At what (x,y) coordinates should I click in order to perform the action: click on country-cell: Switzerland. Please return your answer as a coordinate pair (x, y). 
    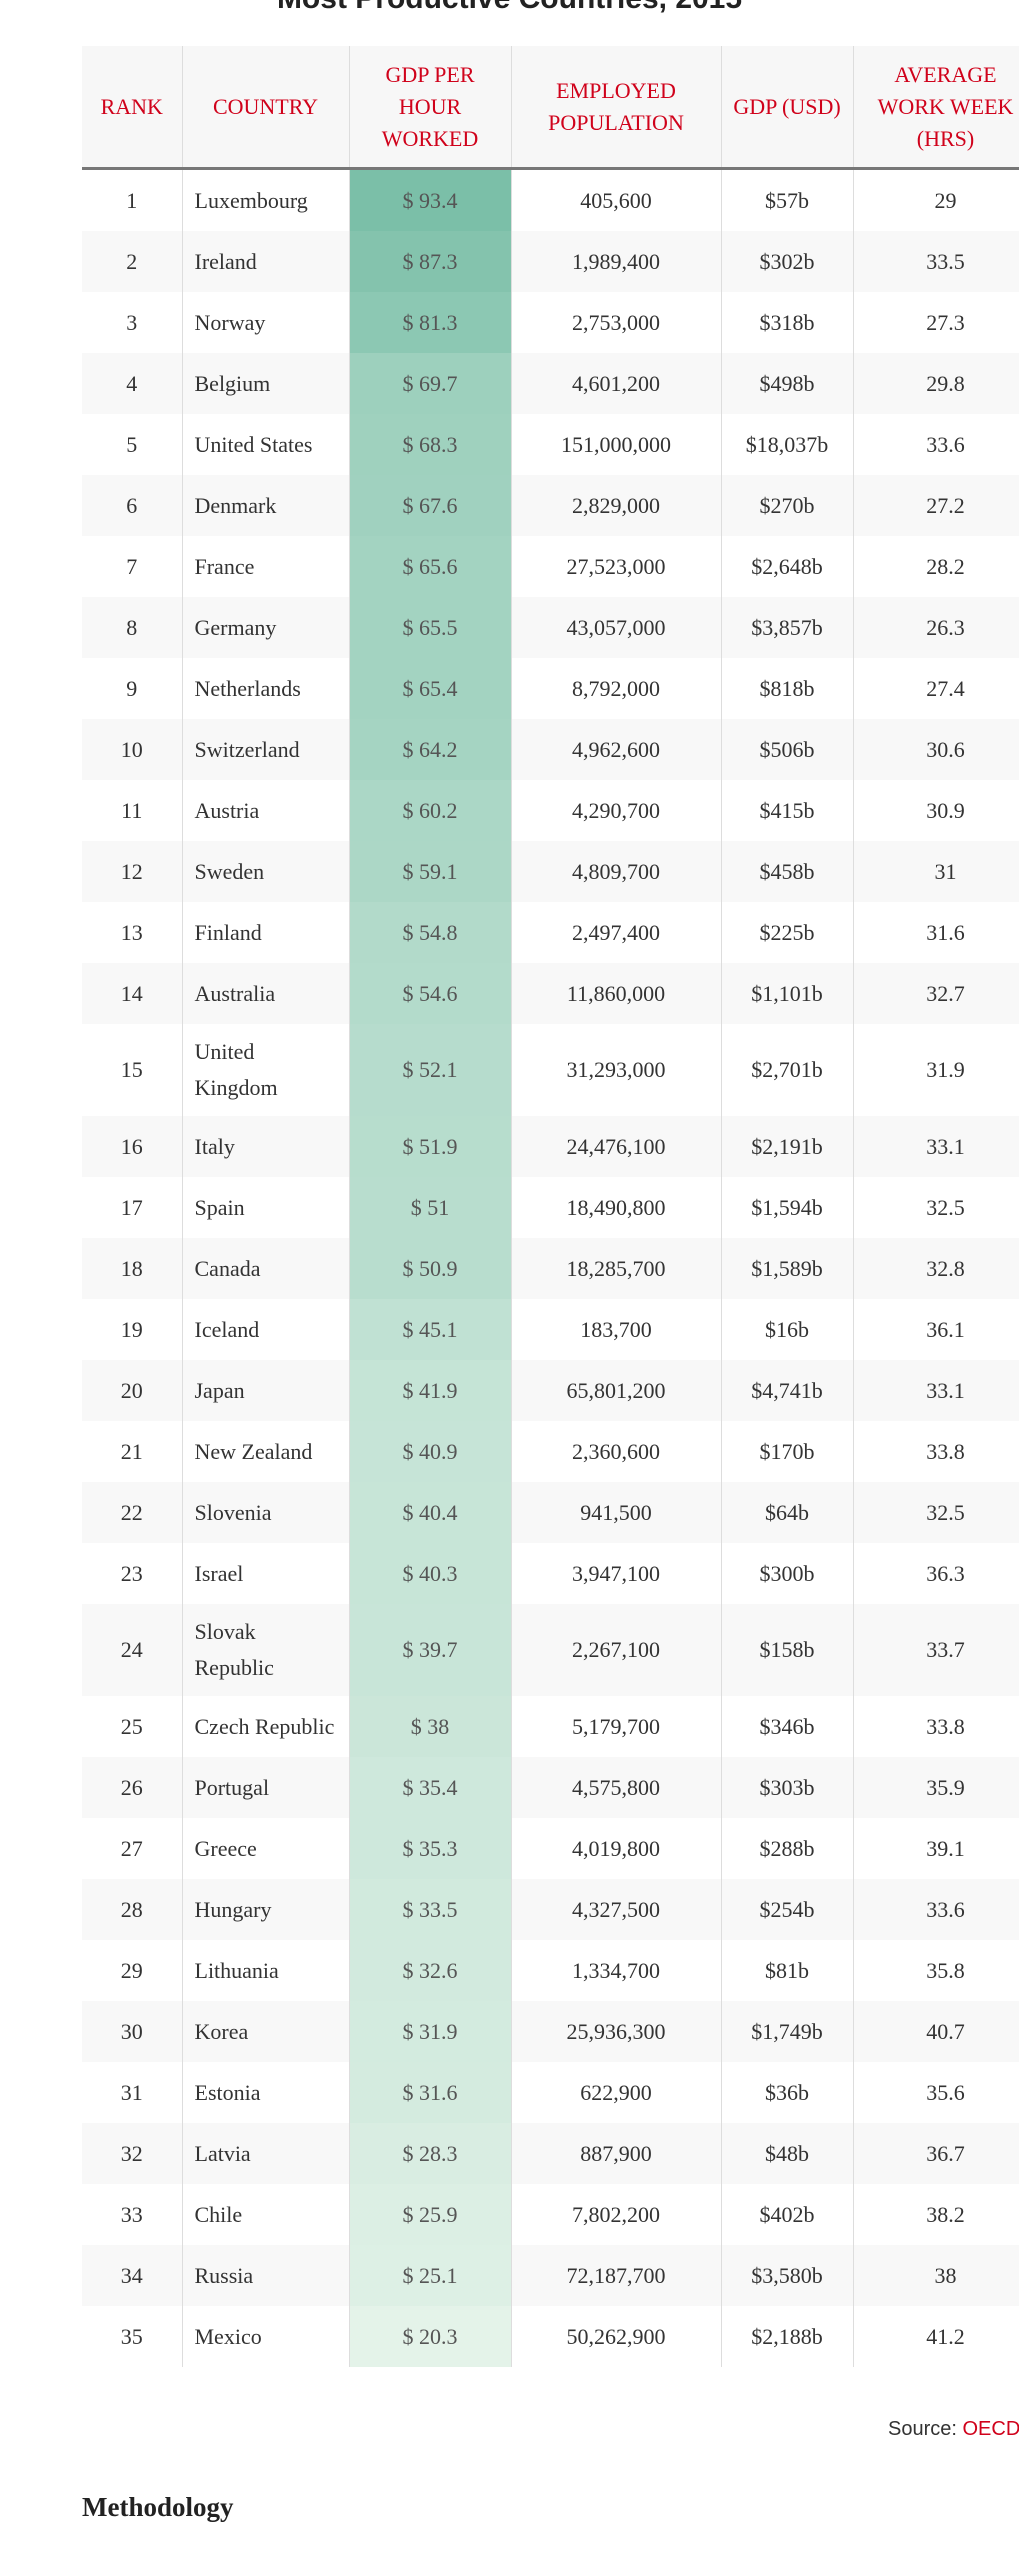
    Looking at the image, I should click on (266, 749).